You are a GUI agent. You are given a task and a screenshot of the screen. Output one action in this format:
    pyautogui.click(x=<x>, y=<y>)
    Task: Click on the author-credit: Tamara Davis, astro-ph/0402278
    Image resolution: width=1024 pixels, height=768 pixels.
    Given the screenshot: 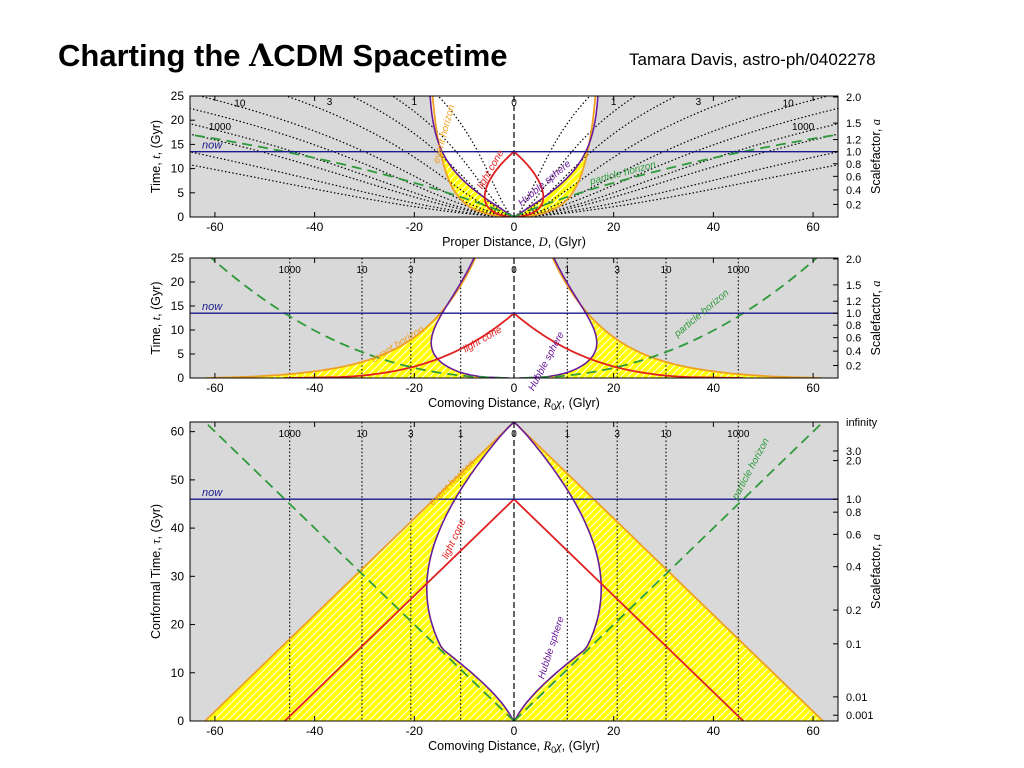 What is the action you would take?
    pyautogui.click(x=752, y=59)
    